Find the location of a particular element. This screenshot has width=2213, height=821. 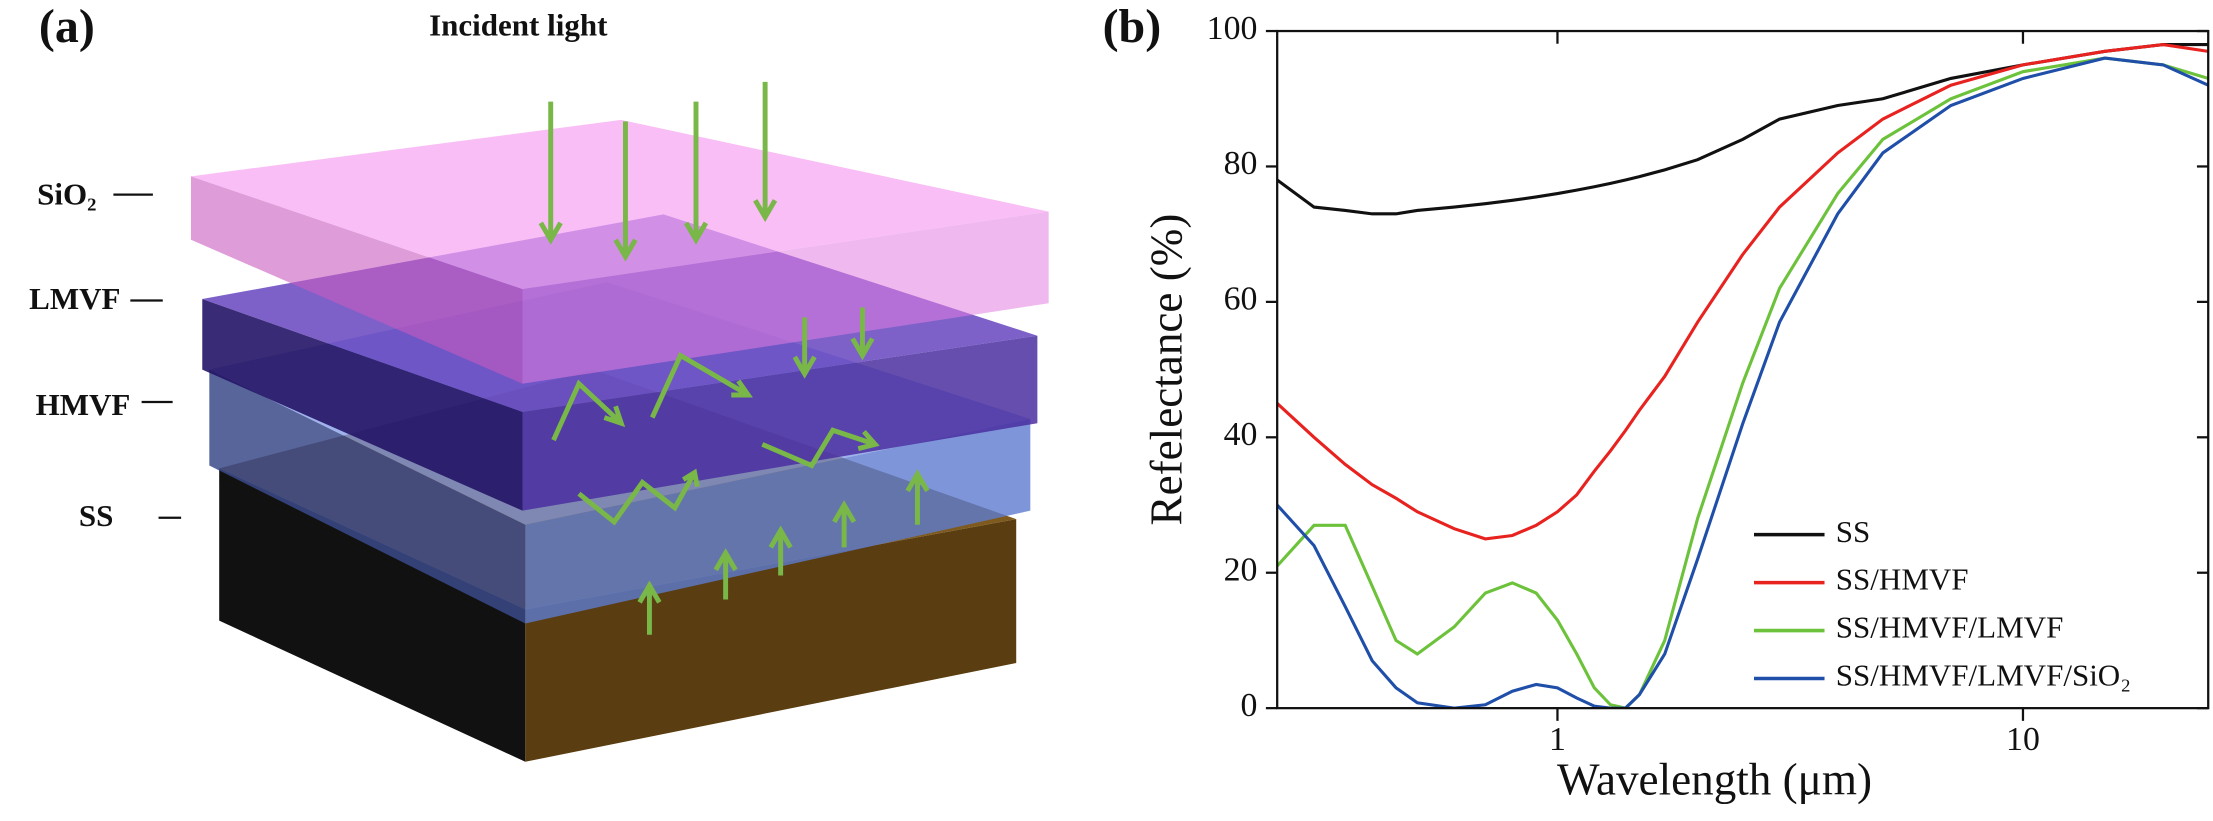

layer-label: HMVF is located at coordinates (83, 404).